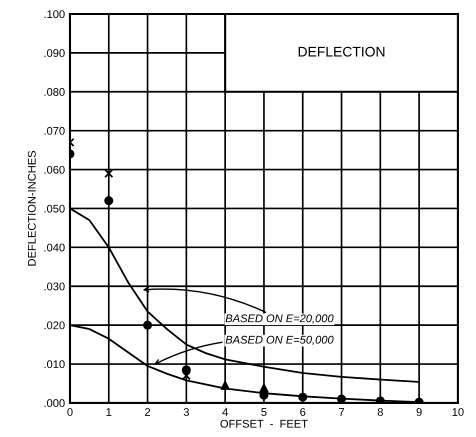 Image resolution: width=476 pixels, height=437 pixels. I want to click on x-tick-label: 0, so click(70, 412).